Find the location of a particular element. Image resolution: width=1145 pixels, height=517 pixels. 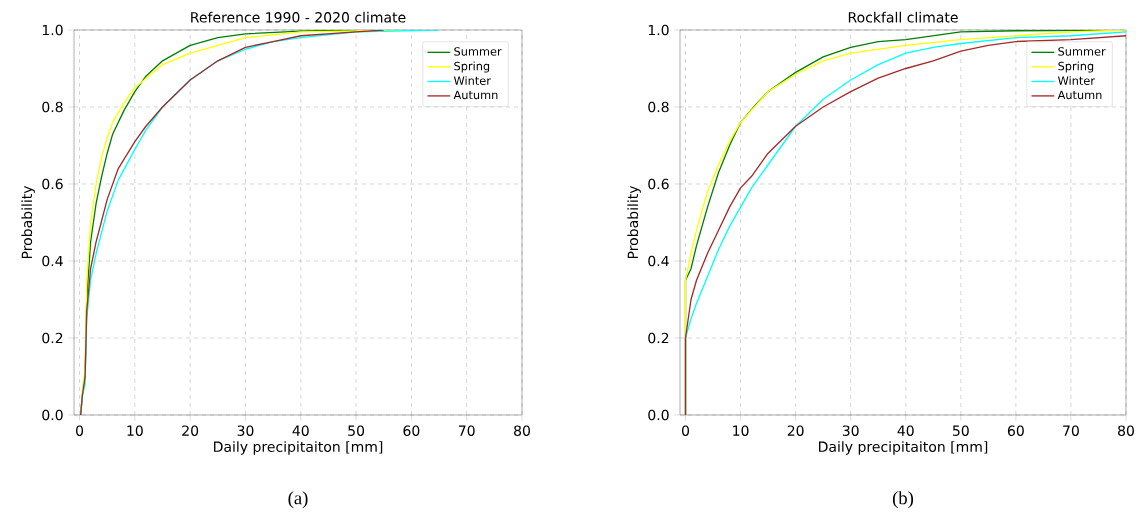

chart-title: Rockfall climate is located at coordinates (903, 17).